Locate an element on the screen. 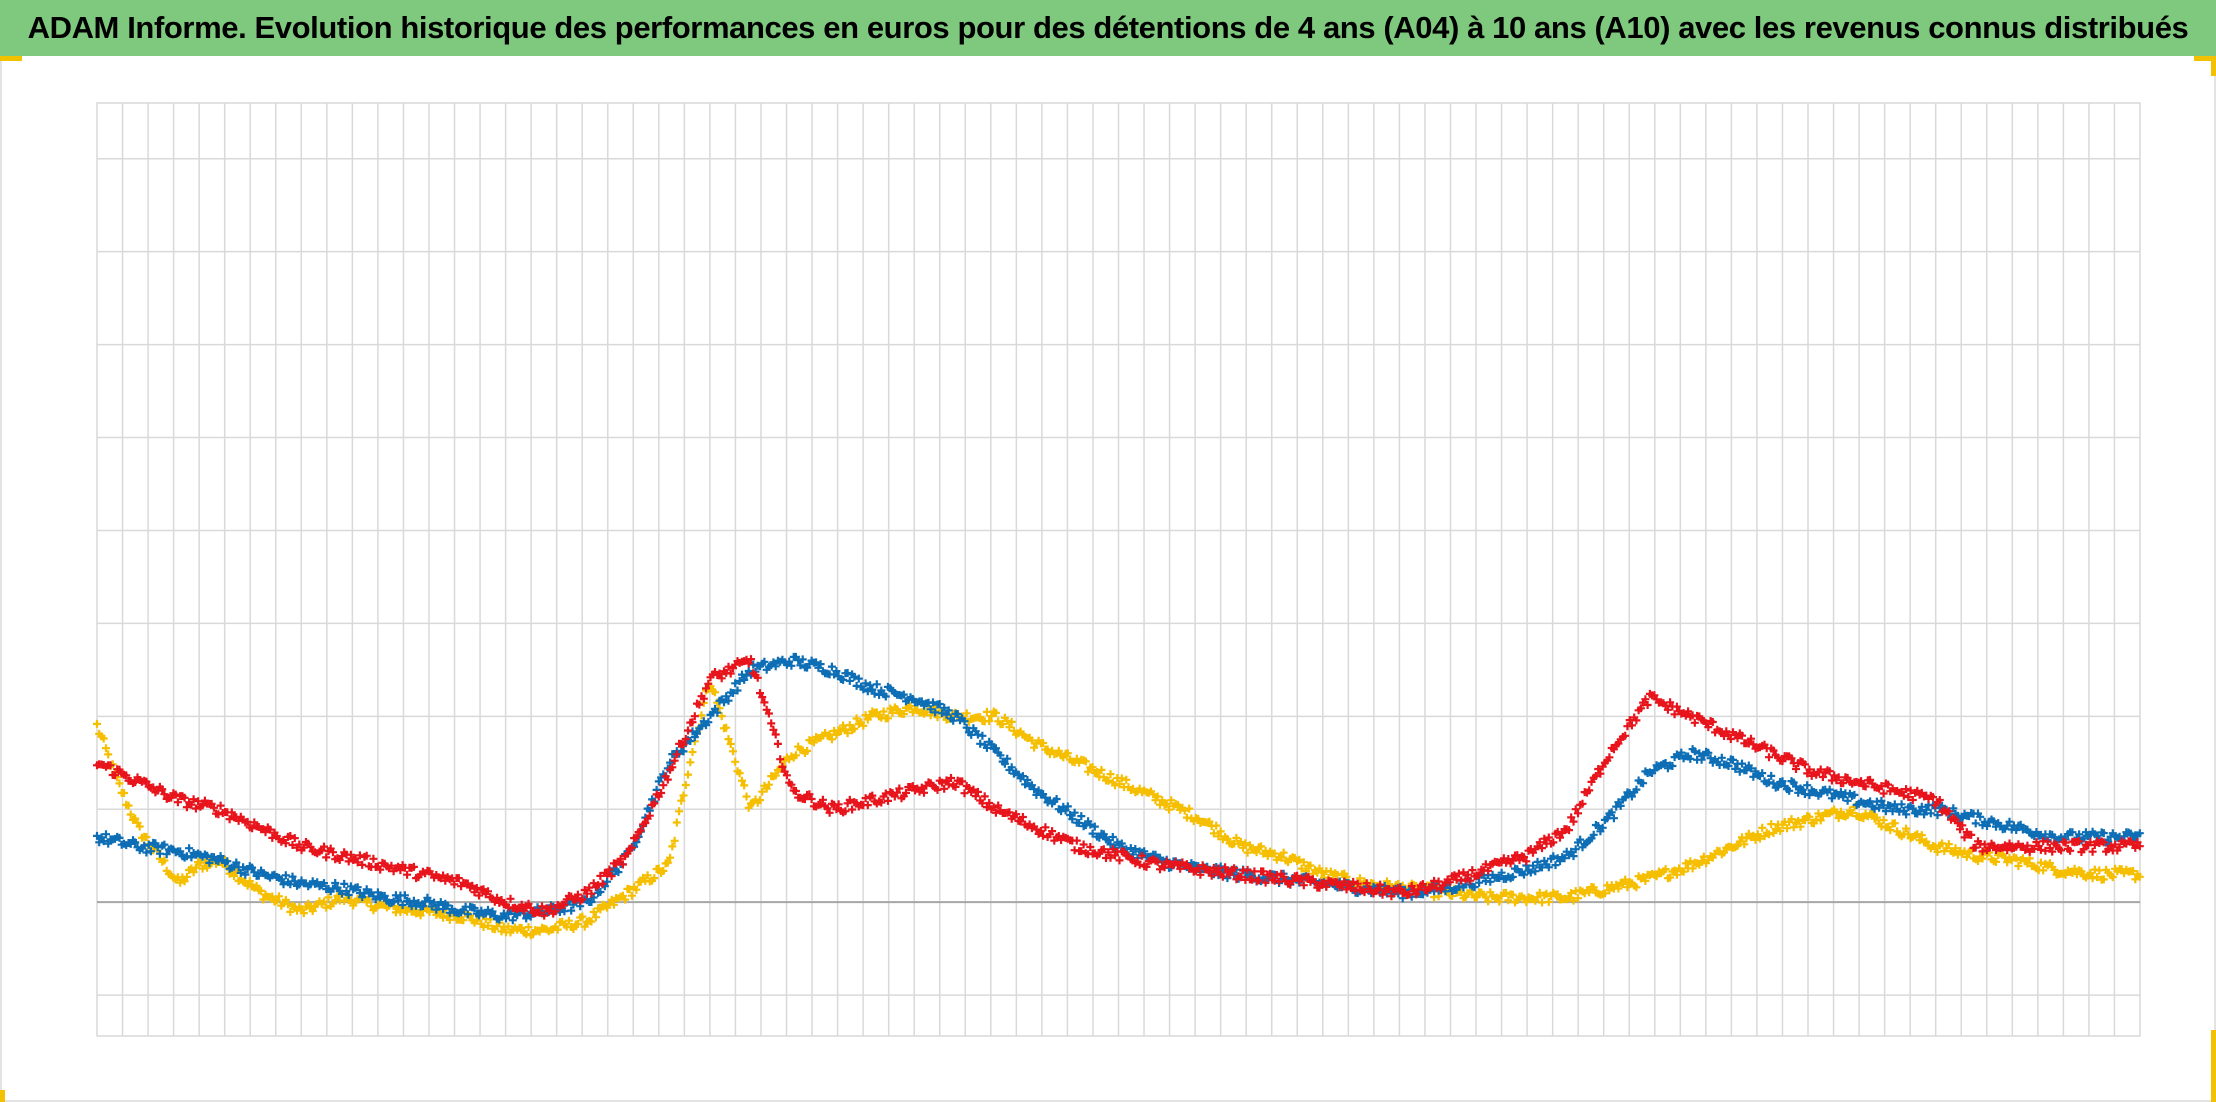 The image size is (2216, 1102). corner-mark-bottom-right is located at coordinates (2213, 1066).